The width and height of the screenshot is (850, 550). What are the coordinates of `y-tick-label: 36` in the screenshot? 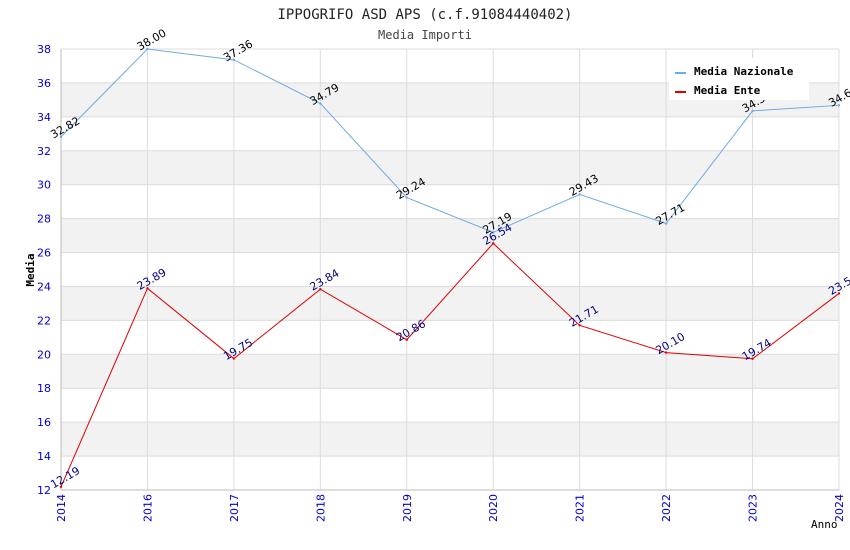 It's located at (44, 83).